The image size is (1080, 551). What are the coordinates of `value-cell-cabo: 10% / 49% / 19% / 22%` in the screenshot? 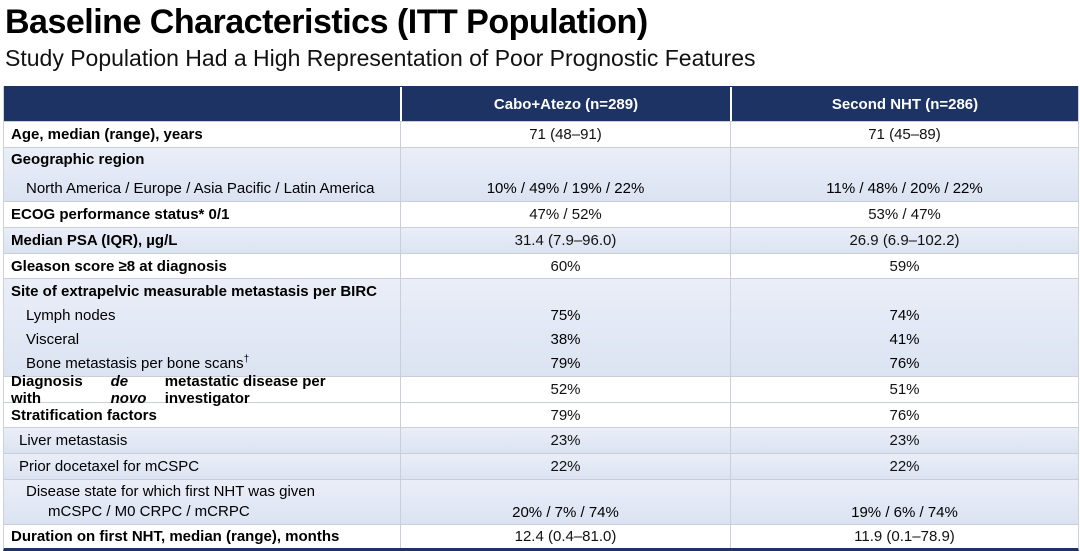 It's located at (565, 174).